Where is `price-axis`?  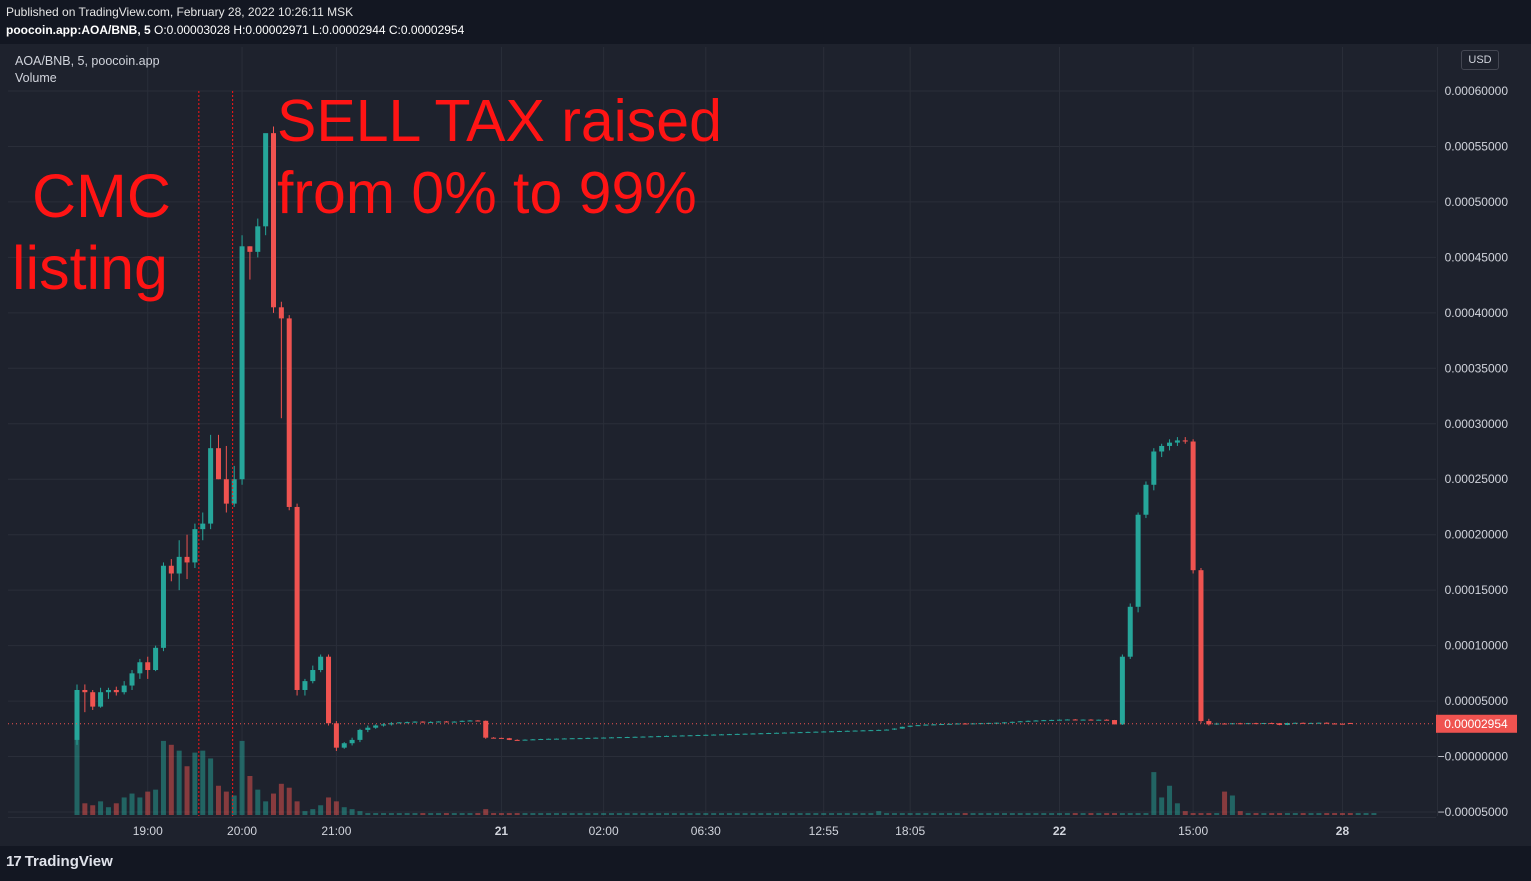 price-axis is located at coordinates (1480, 431).